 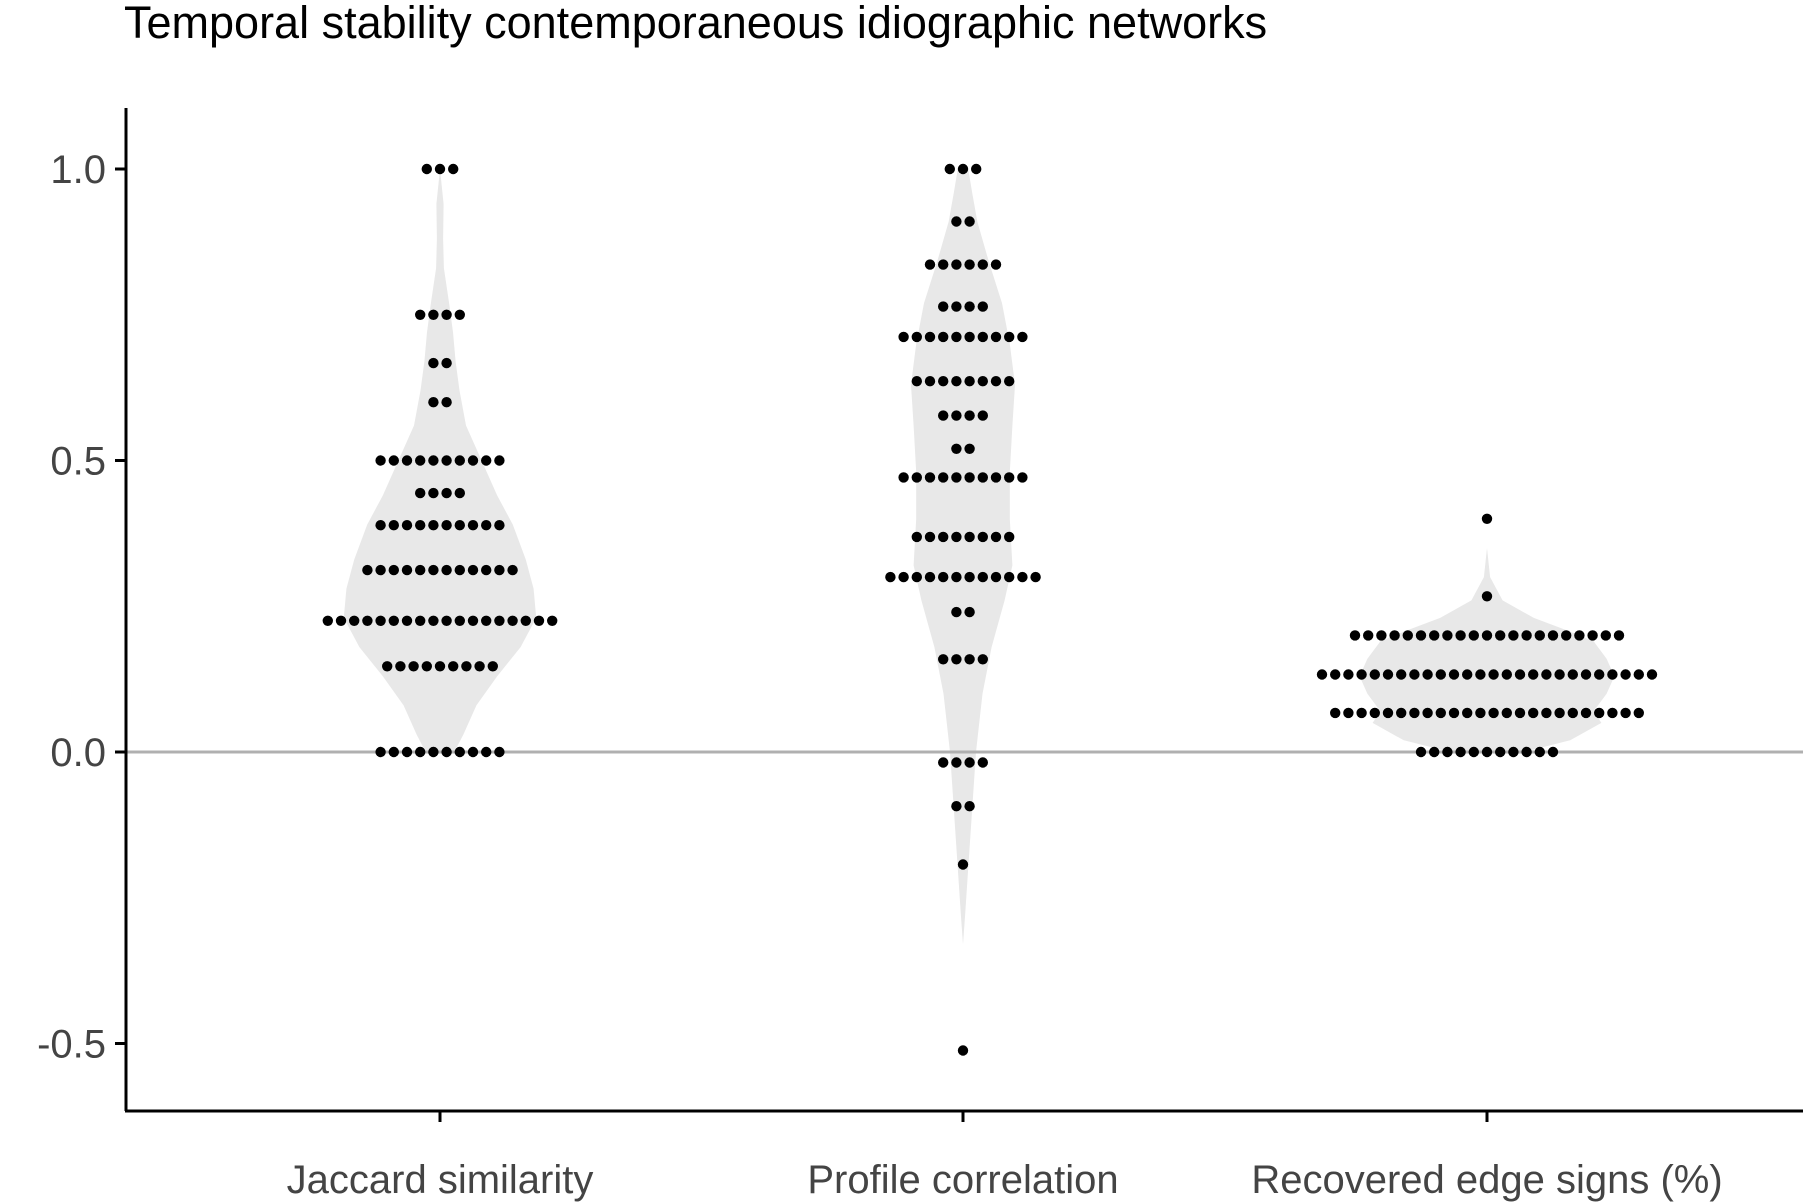 I want to click on y-tick-label: 1.0, so click(x=78, y=170).